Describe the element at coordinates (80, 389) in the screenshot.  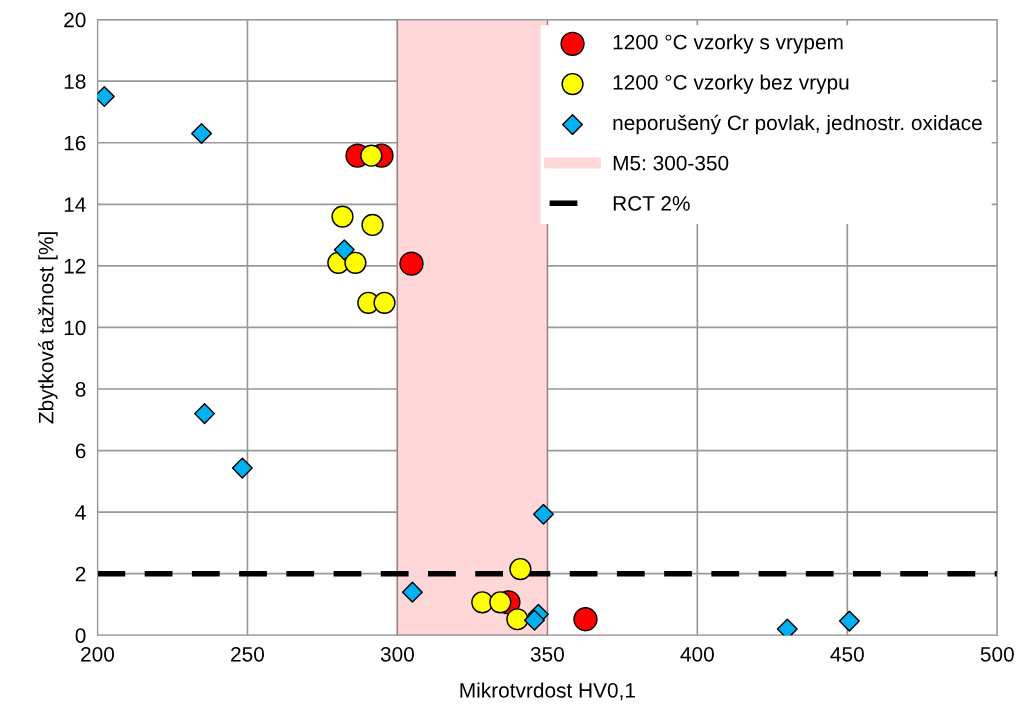
I see `y-tick-label: 8` at that location.